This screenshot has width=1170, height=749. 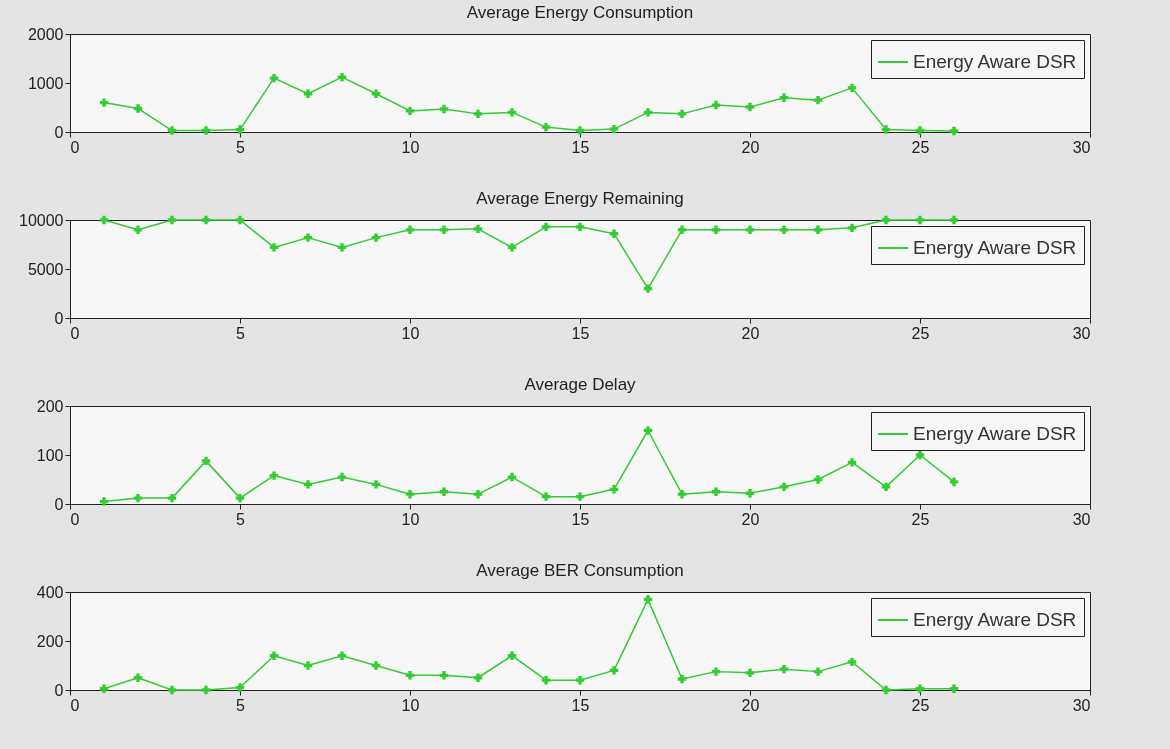 What do you see at coordinates (50, 641) in the screenshot?
I see `y-tick-label: 200` at bounding box center [50, 641].